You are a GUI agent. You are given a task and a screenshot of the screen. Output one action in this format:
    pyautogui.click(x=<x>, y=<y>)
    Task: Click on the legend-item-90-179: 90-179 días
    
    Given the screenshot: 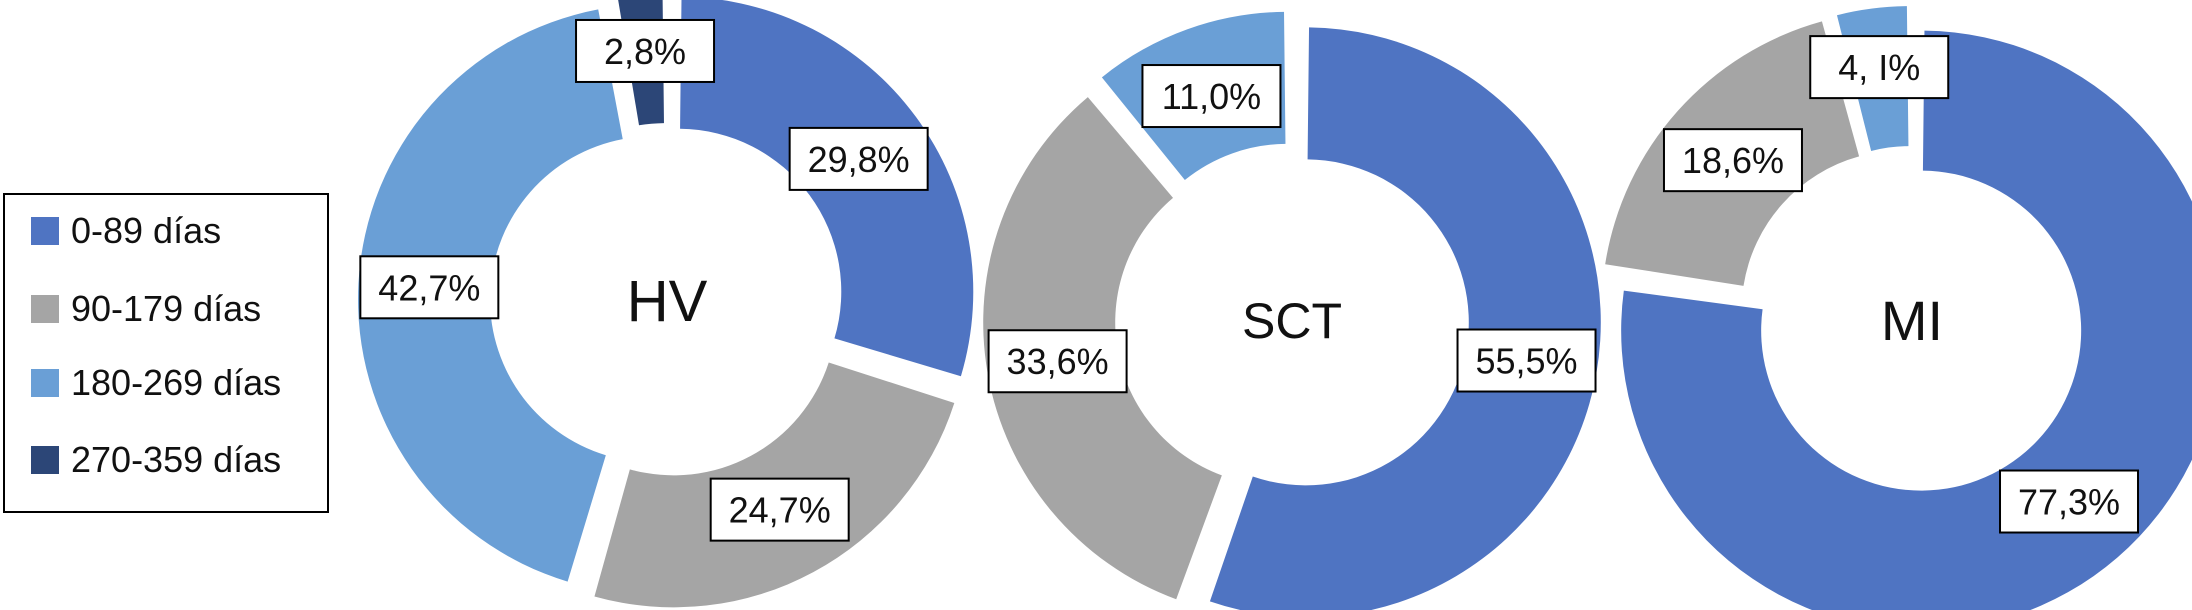 What is the action you would take?
    pyautogui.click(x=146, y=308)
    